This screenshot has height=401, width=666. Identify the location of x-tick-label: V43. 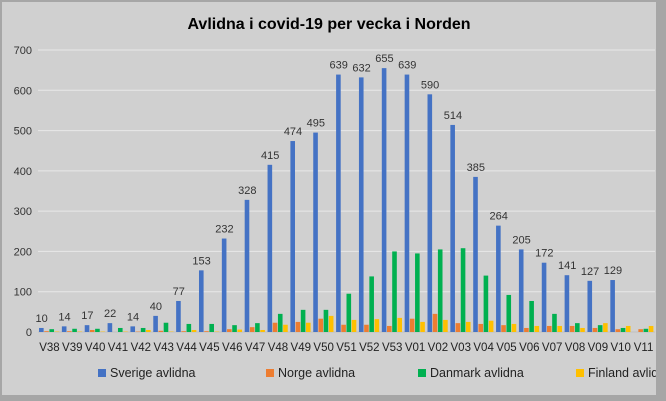
(163, 348).